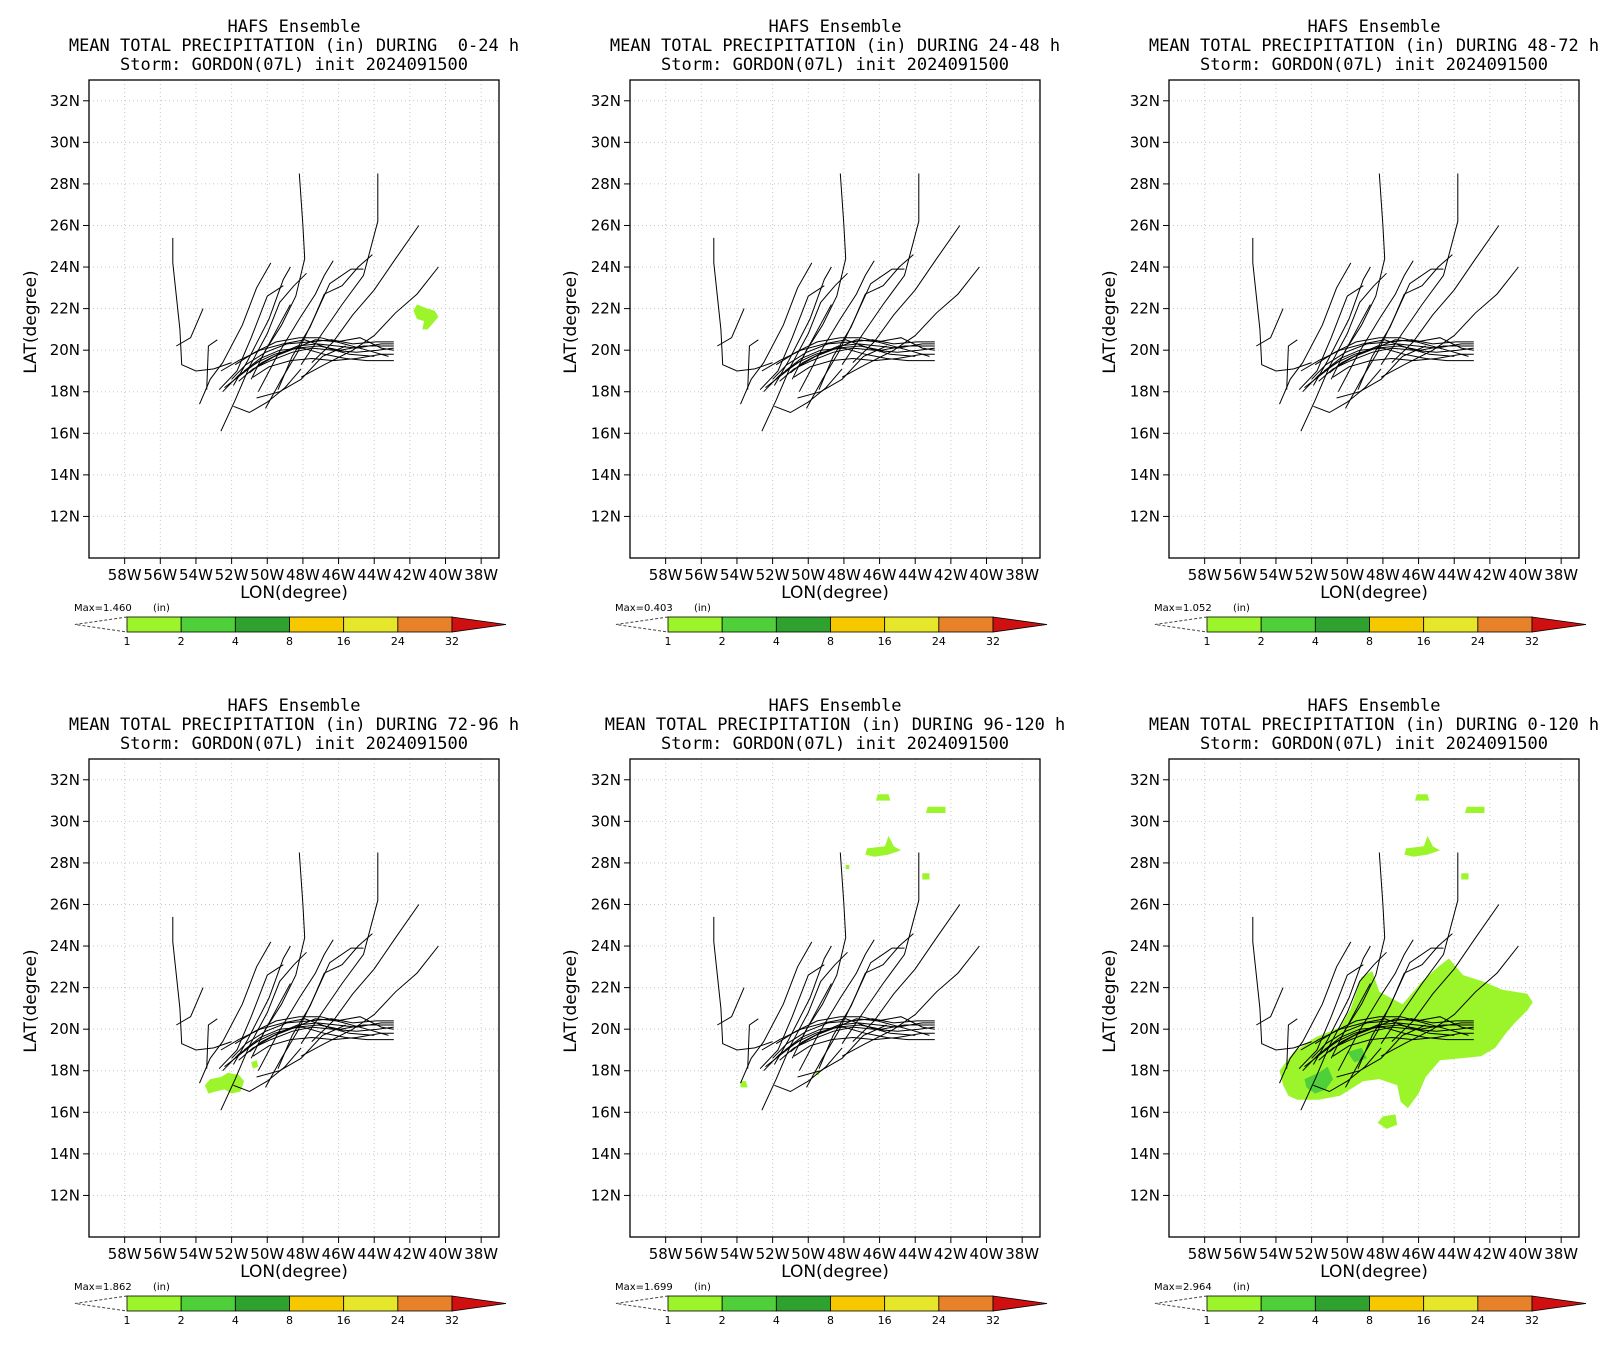 This screenshot has width=1611, height=1352. What do you see at coordinates (31, 1000) in the screenshot?
I see `y-axis-label: LAT(degree)` at bounding box center [31, 1000].